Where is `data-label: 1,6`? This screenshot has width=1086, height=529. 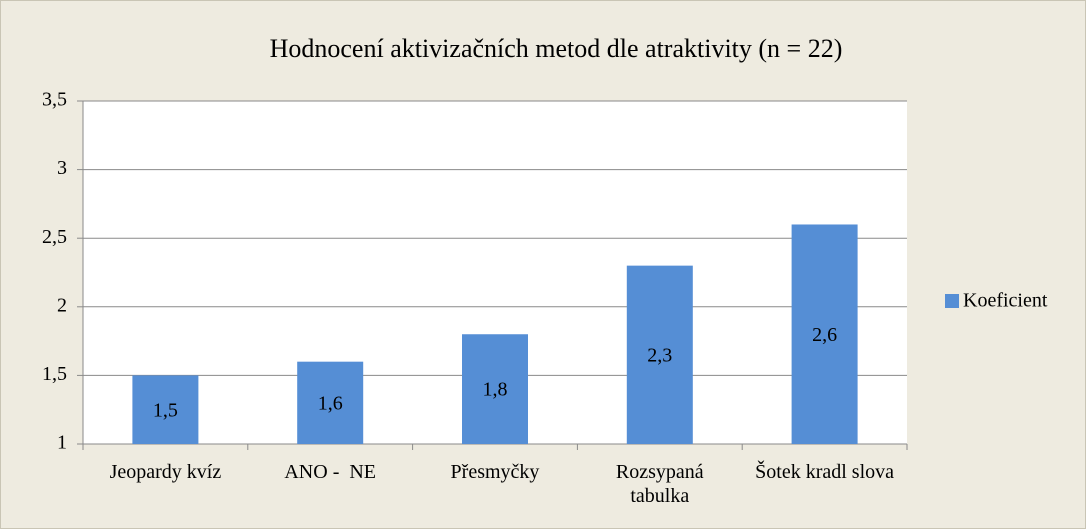
data-label: 1,6 is located at coordinates (330, 403).